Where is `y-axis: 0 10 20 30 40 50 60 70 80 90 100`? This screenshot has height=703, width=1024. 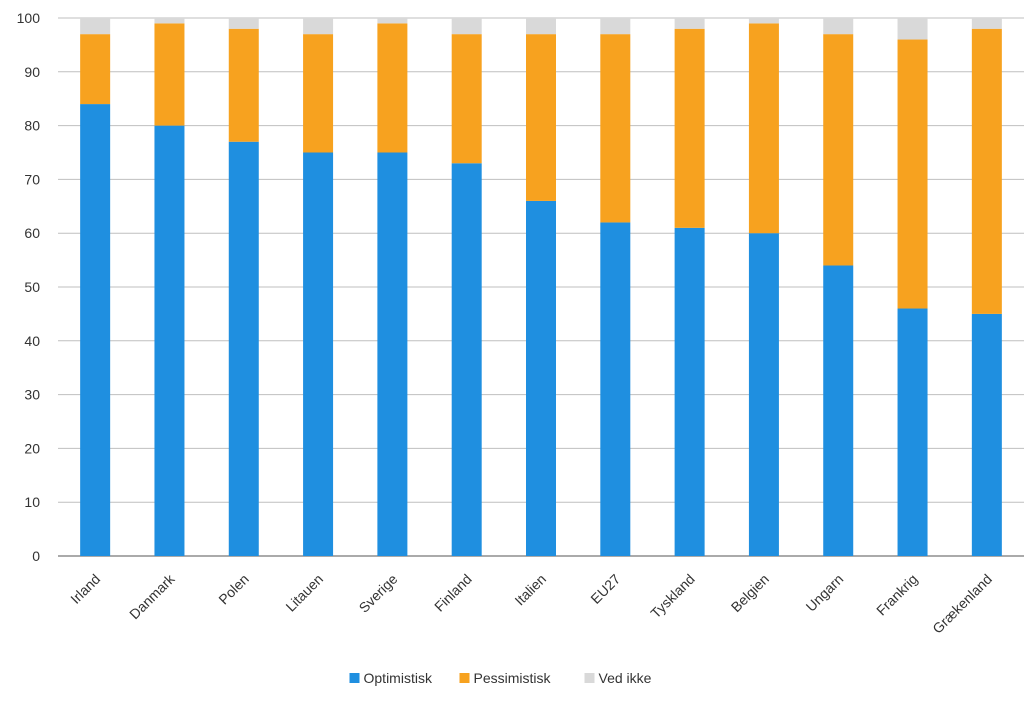
y-axis: 0 10 20 30 40 50 60 70 80 90 100 is located at coordinates (29, 287).